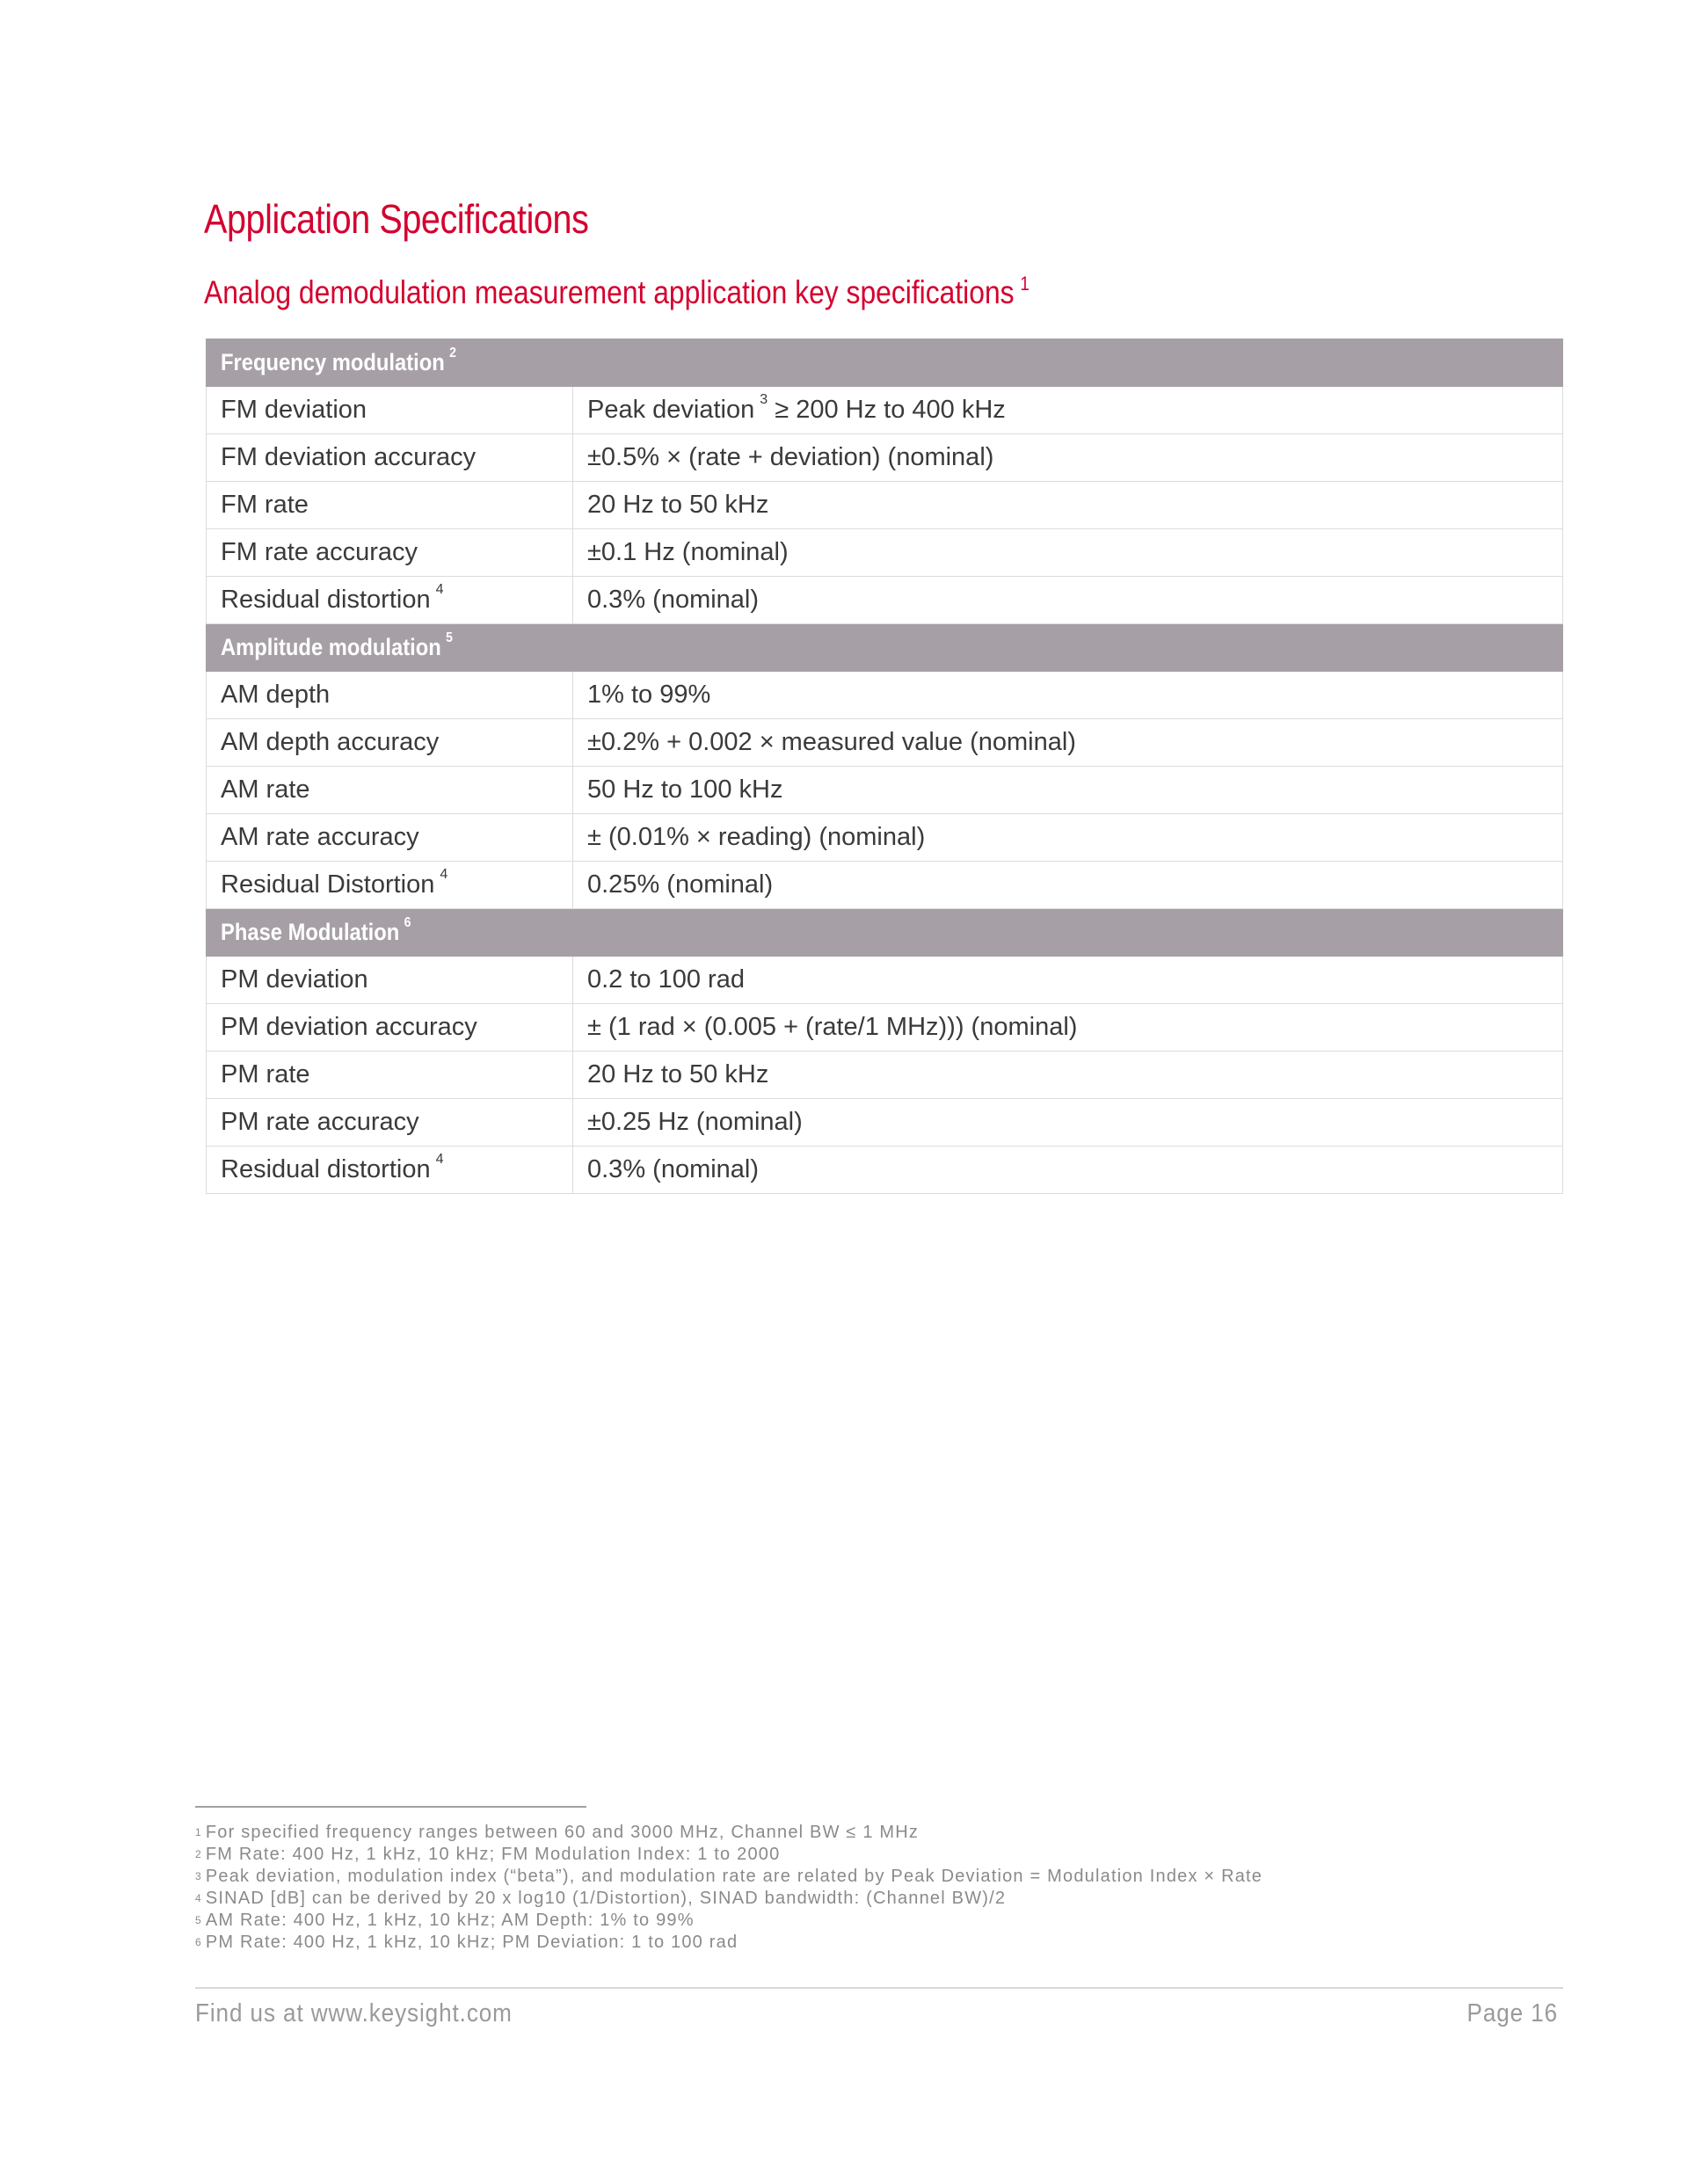 This screenshot has height=2184, width=1688. I want to click on table-row: PM rate accuracy ±0.25 Hz (nominal), so click(884, 1122).